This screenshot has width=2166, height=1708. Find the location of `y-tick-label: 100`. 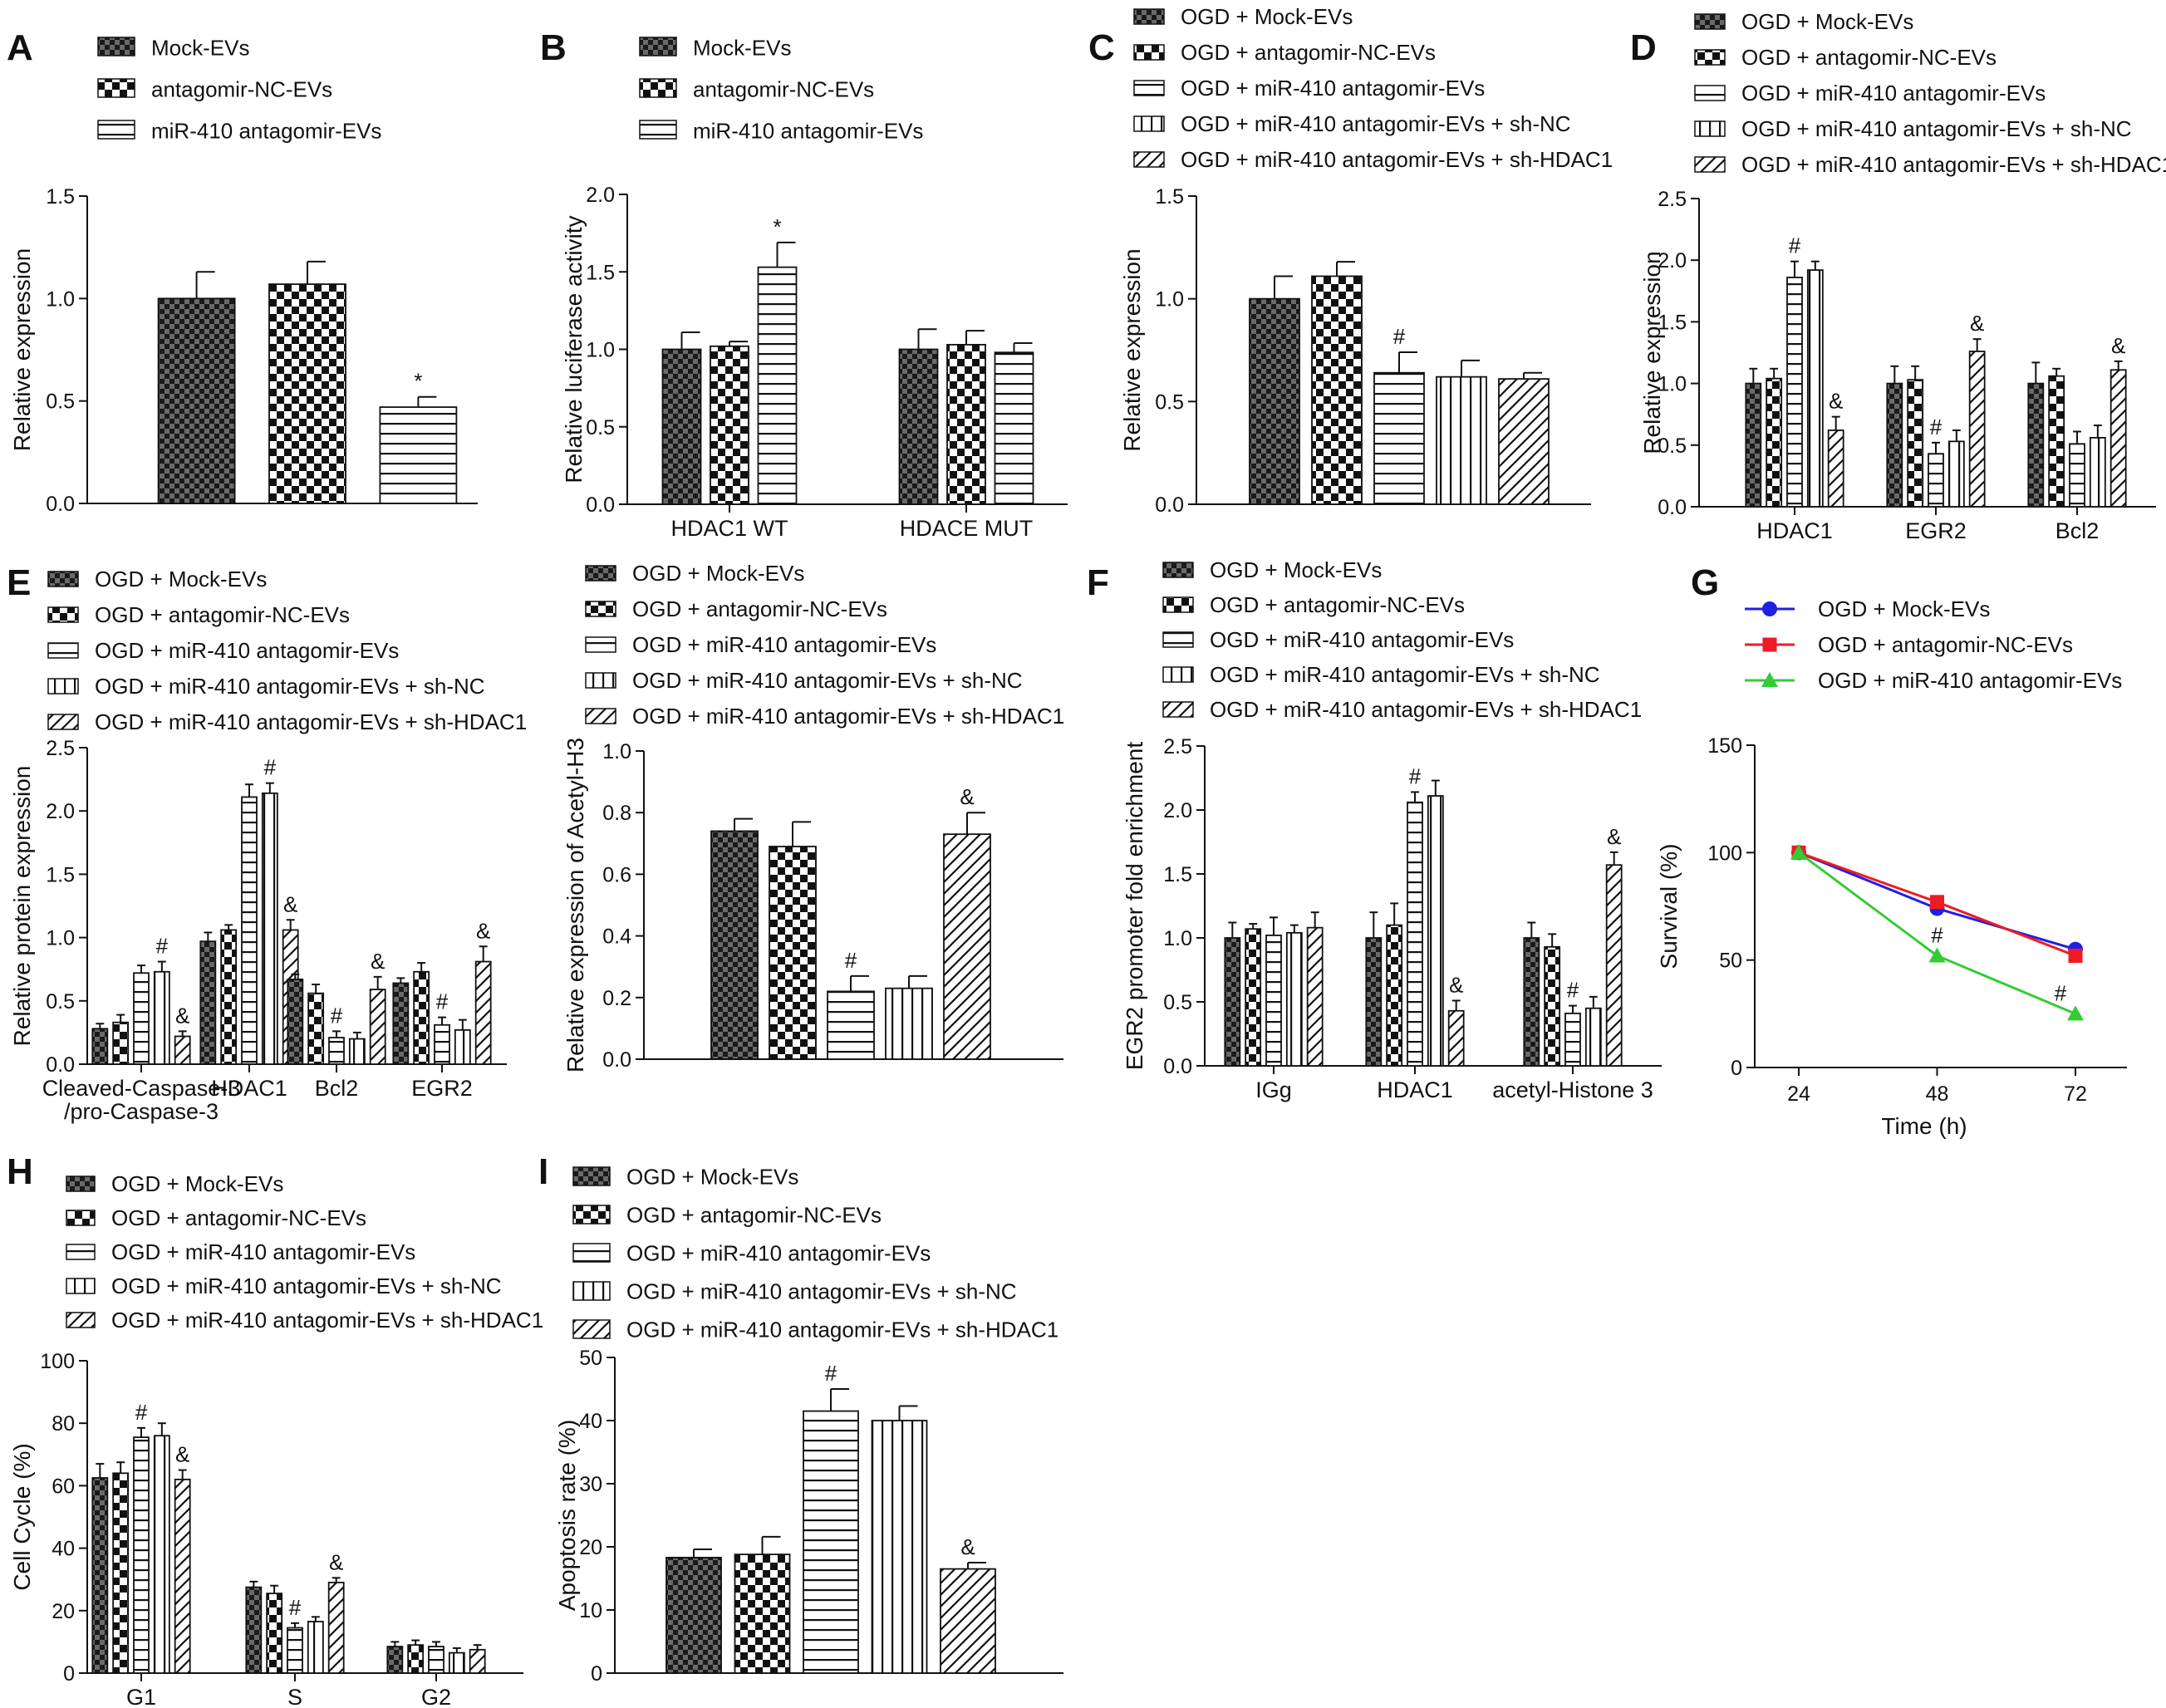

y-tick-label: 100 is located at coordinates (1724, 853).